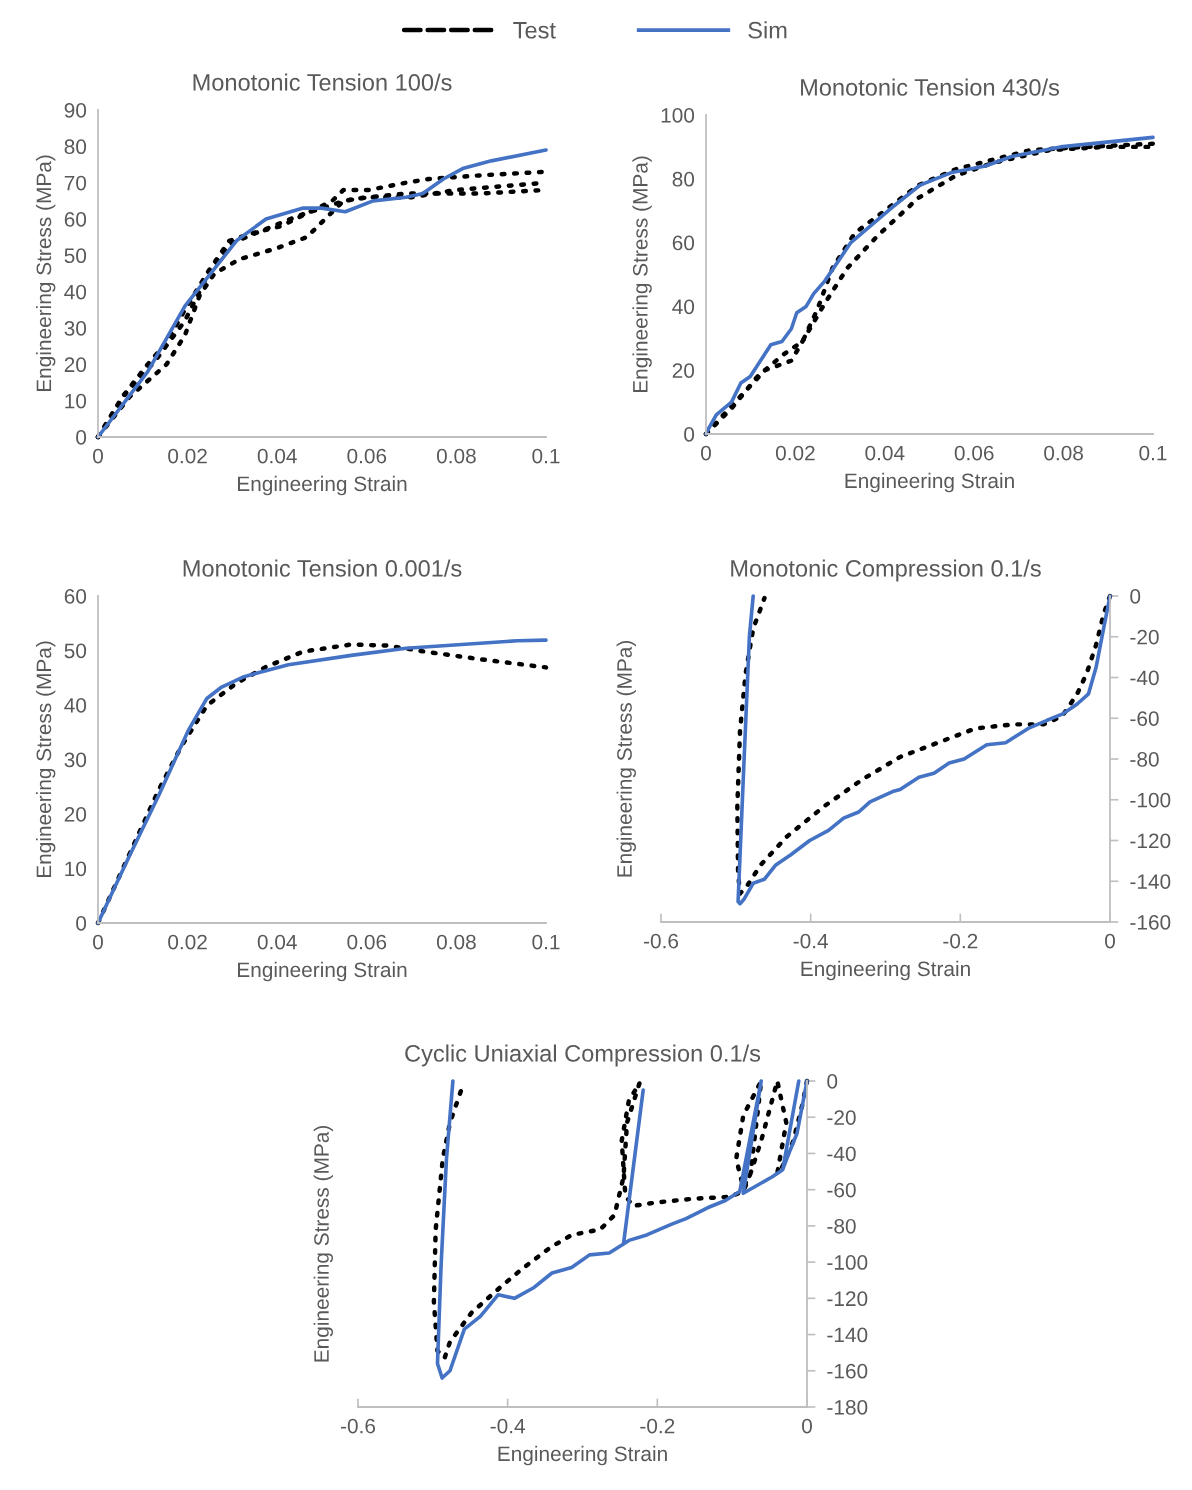 The image size is (1192, 1490). What do you see at coordinates (847, 1407) in the screenshot?
I see `y-tick-label: -180` at bounding box center [847, 1407].